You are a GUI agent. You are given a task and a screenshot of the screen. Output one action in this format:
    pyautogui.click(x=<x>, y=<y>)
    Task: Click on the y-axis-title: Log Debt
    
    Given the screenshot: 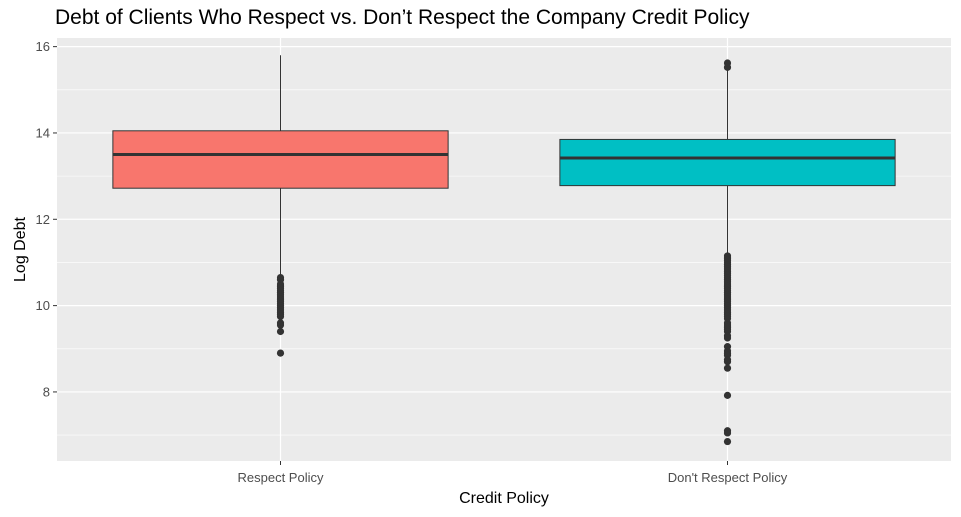 What is the action you would take?
    pyautogui.click(x=20, y=248)
    